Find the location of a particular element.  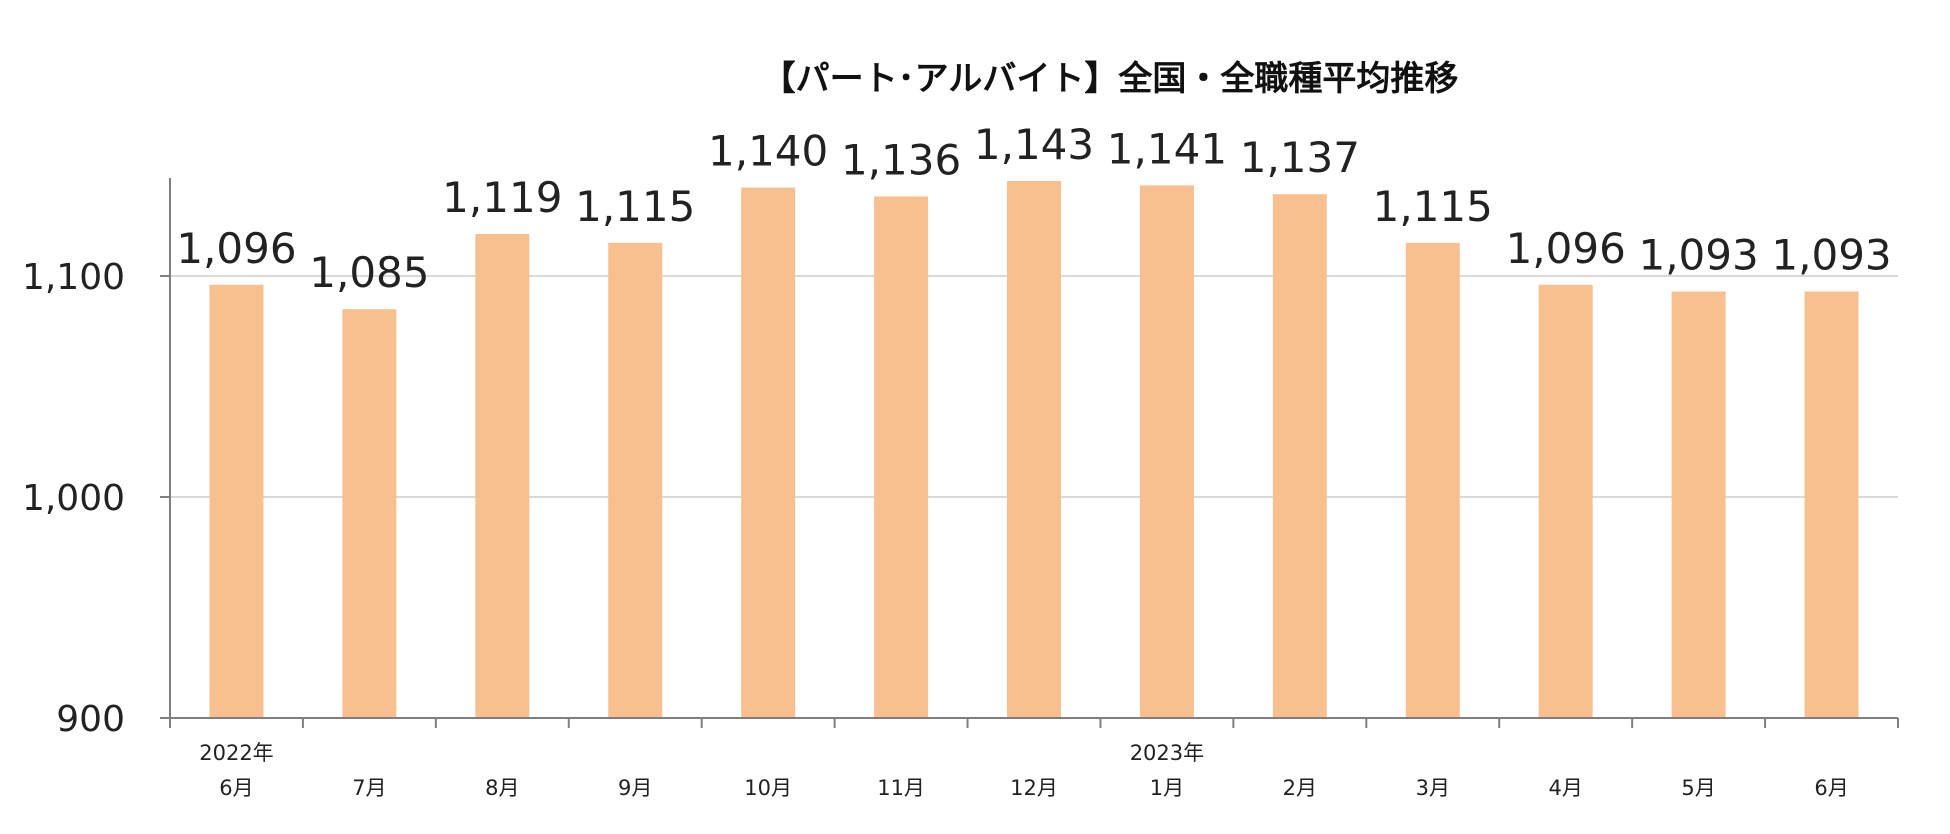

y-tick-label: 1,100 is located at coordinates (73, 277).